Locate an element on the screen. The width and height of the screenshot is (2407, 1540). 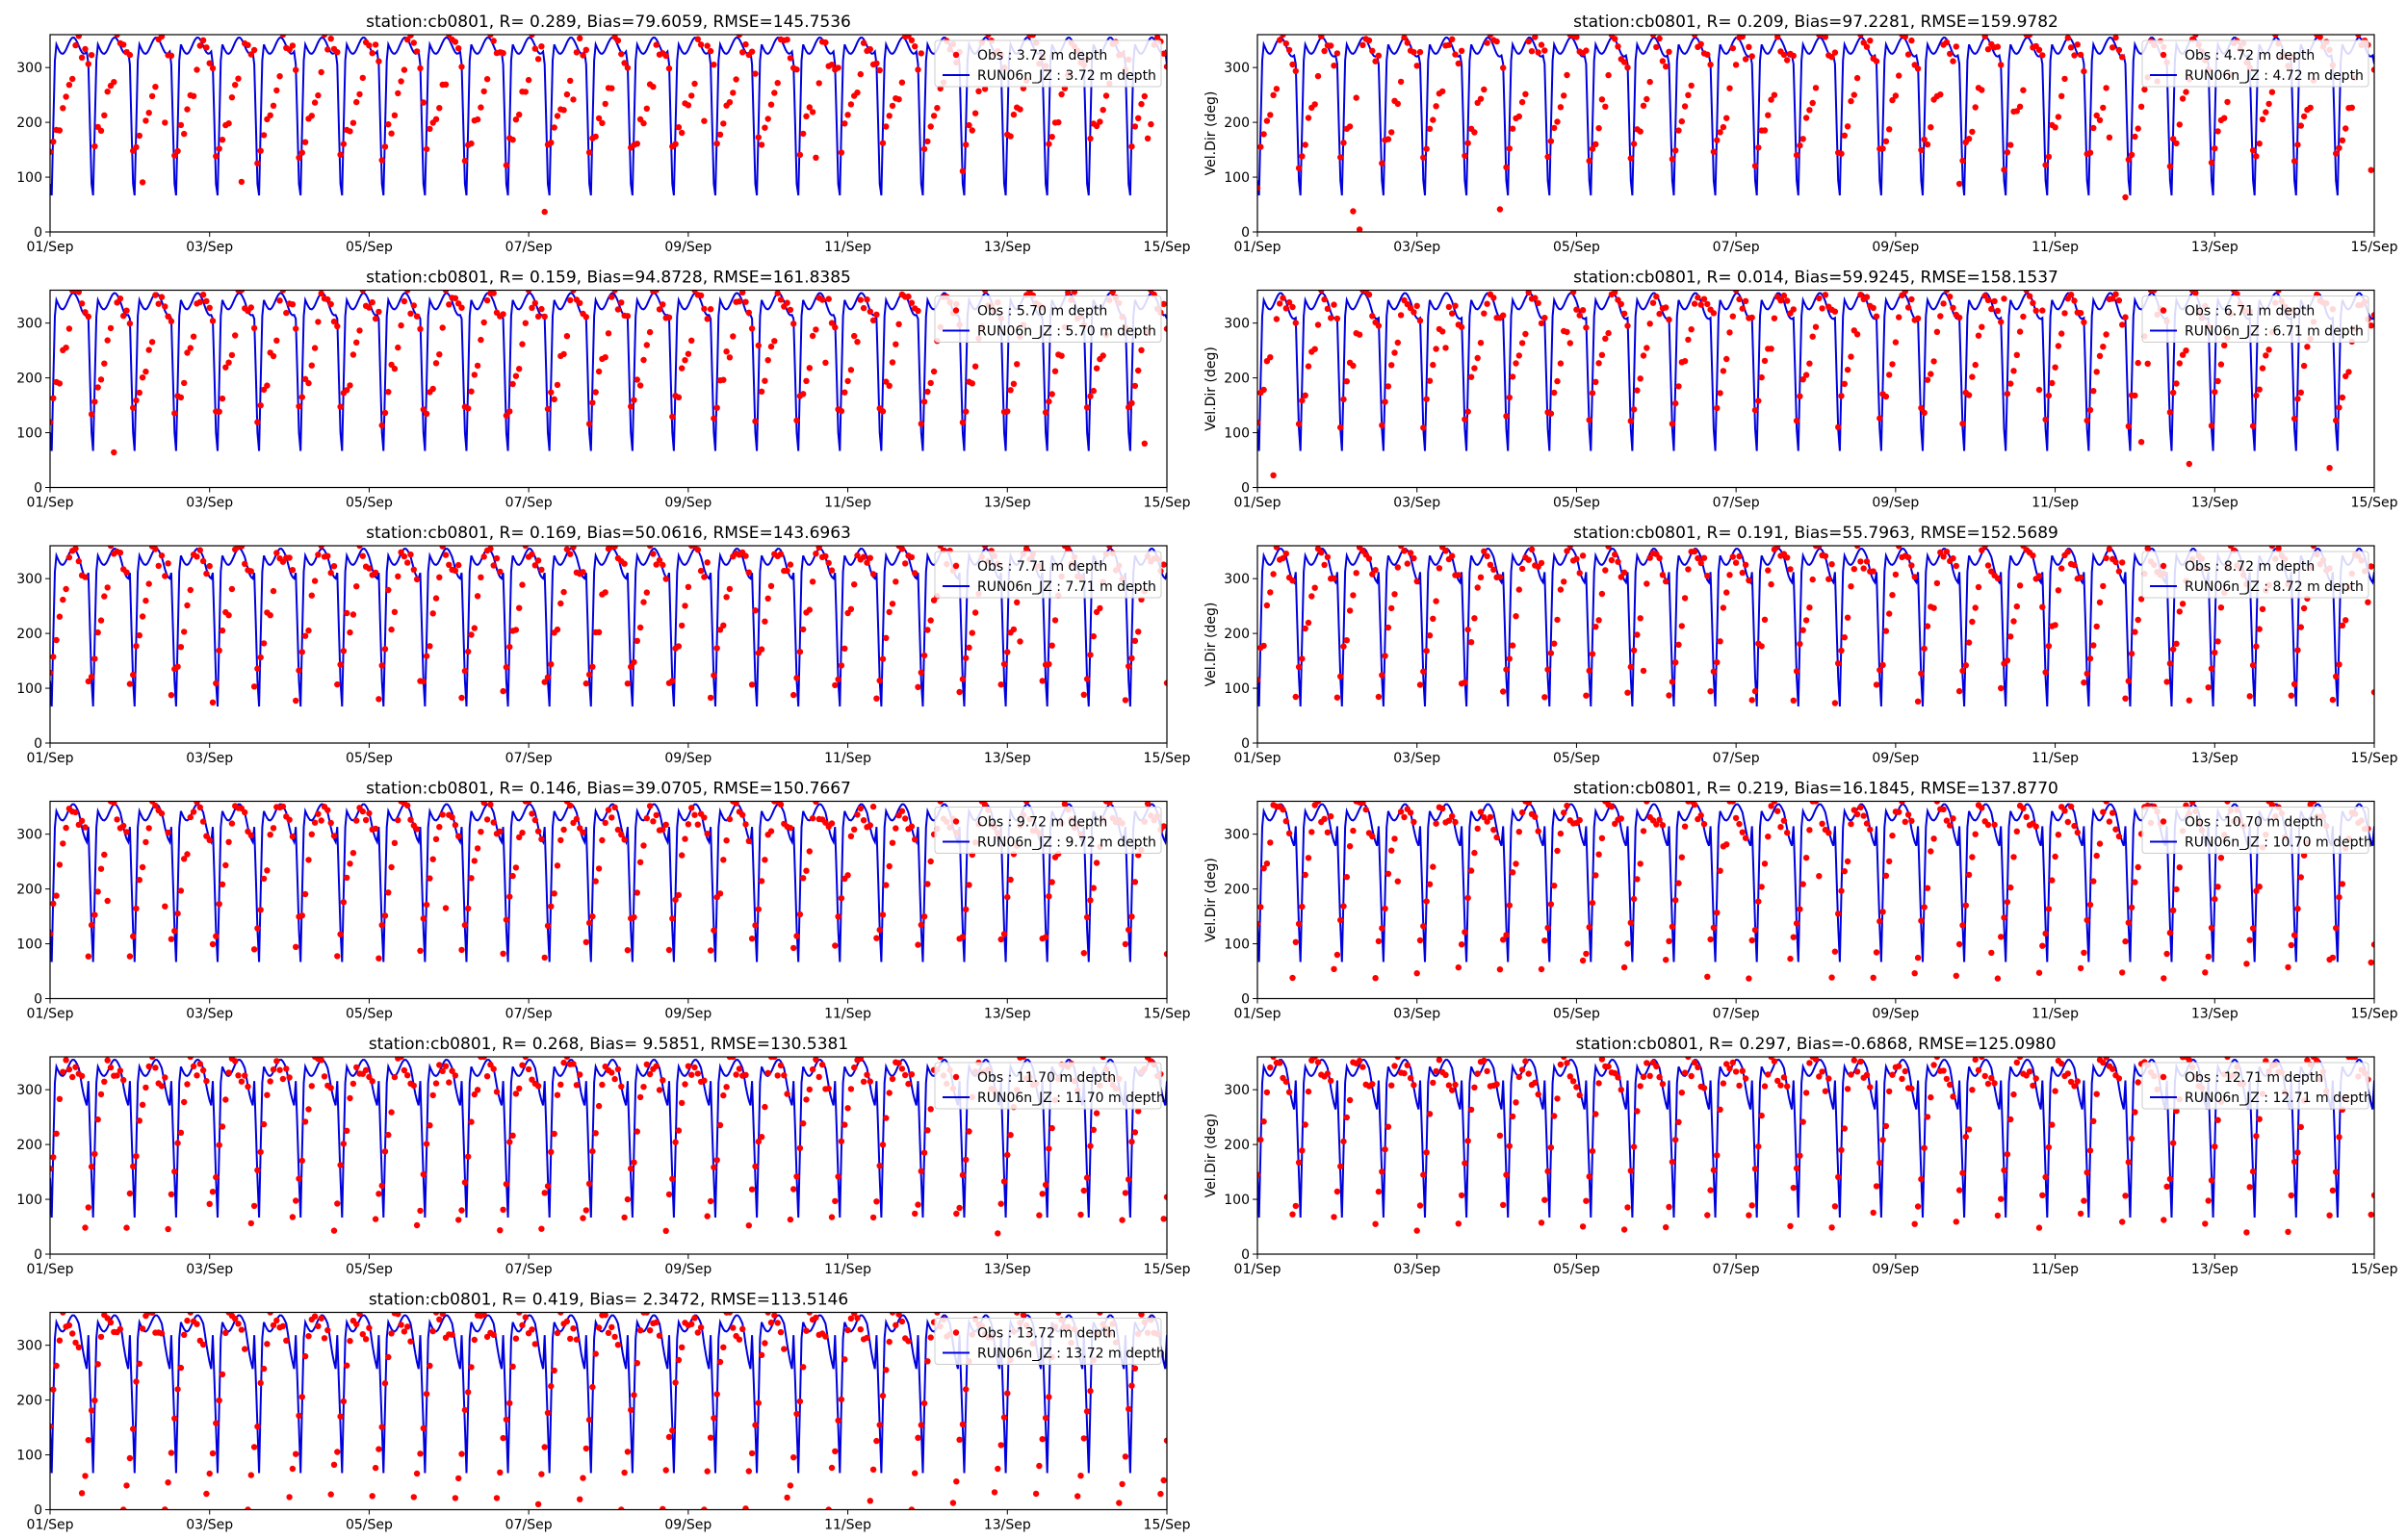
x-tick-label: 05/Sep is located at coordinates (369, 503).